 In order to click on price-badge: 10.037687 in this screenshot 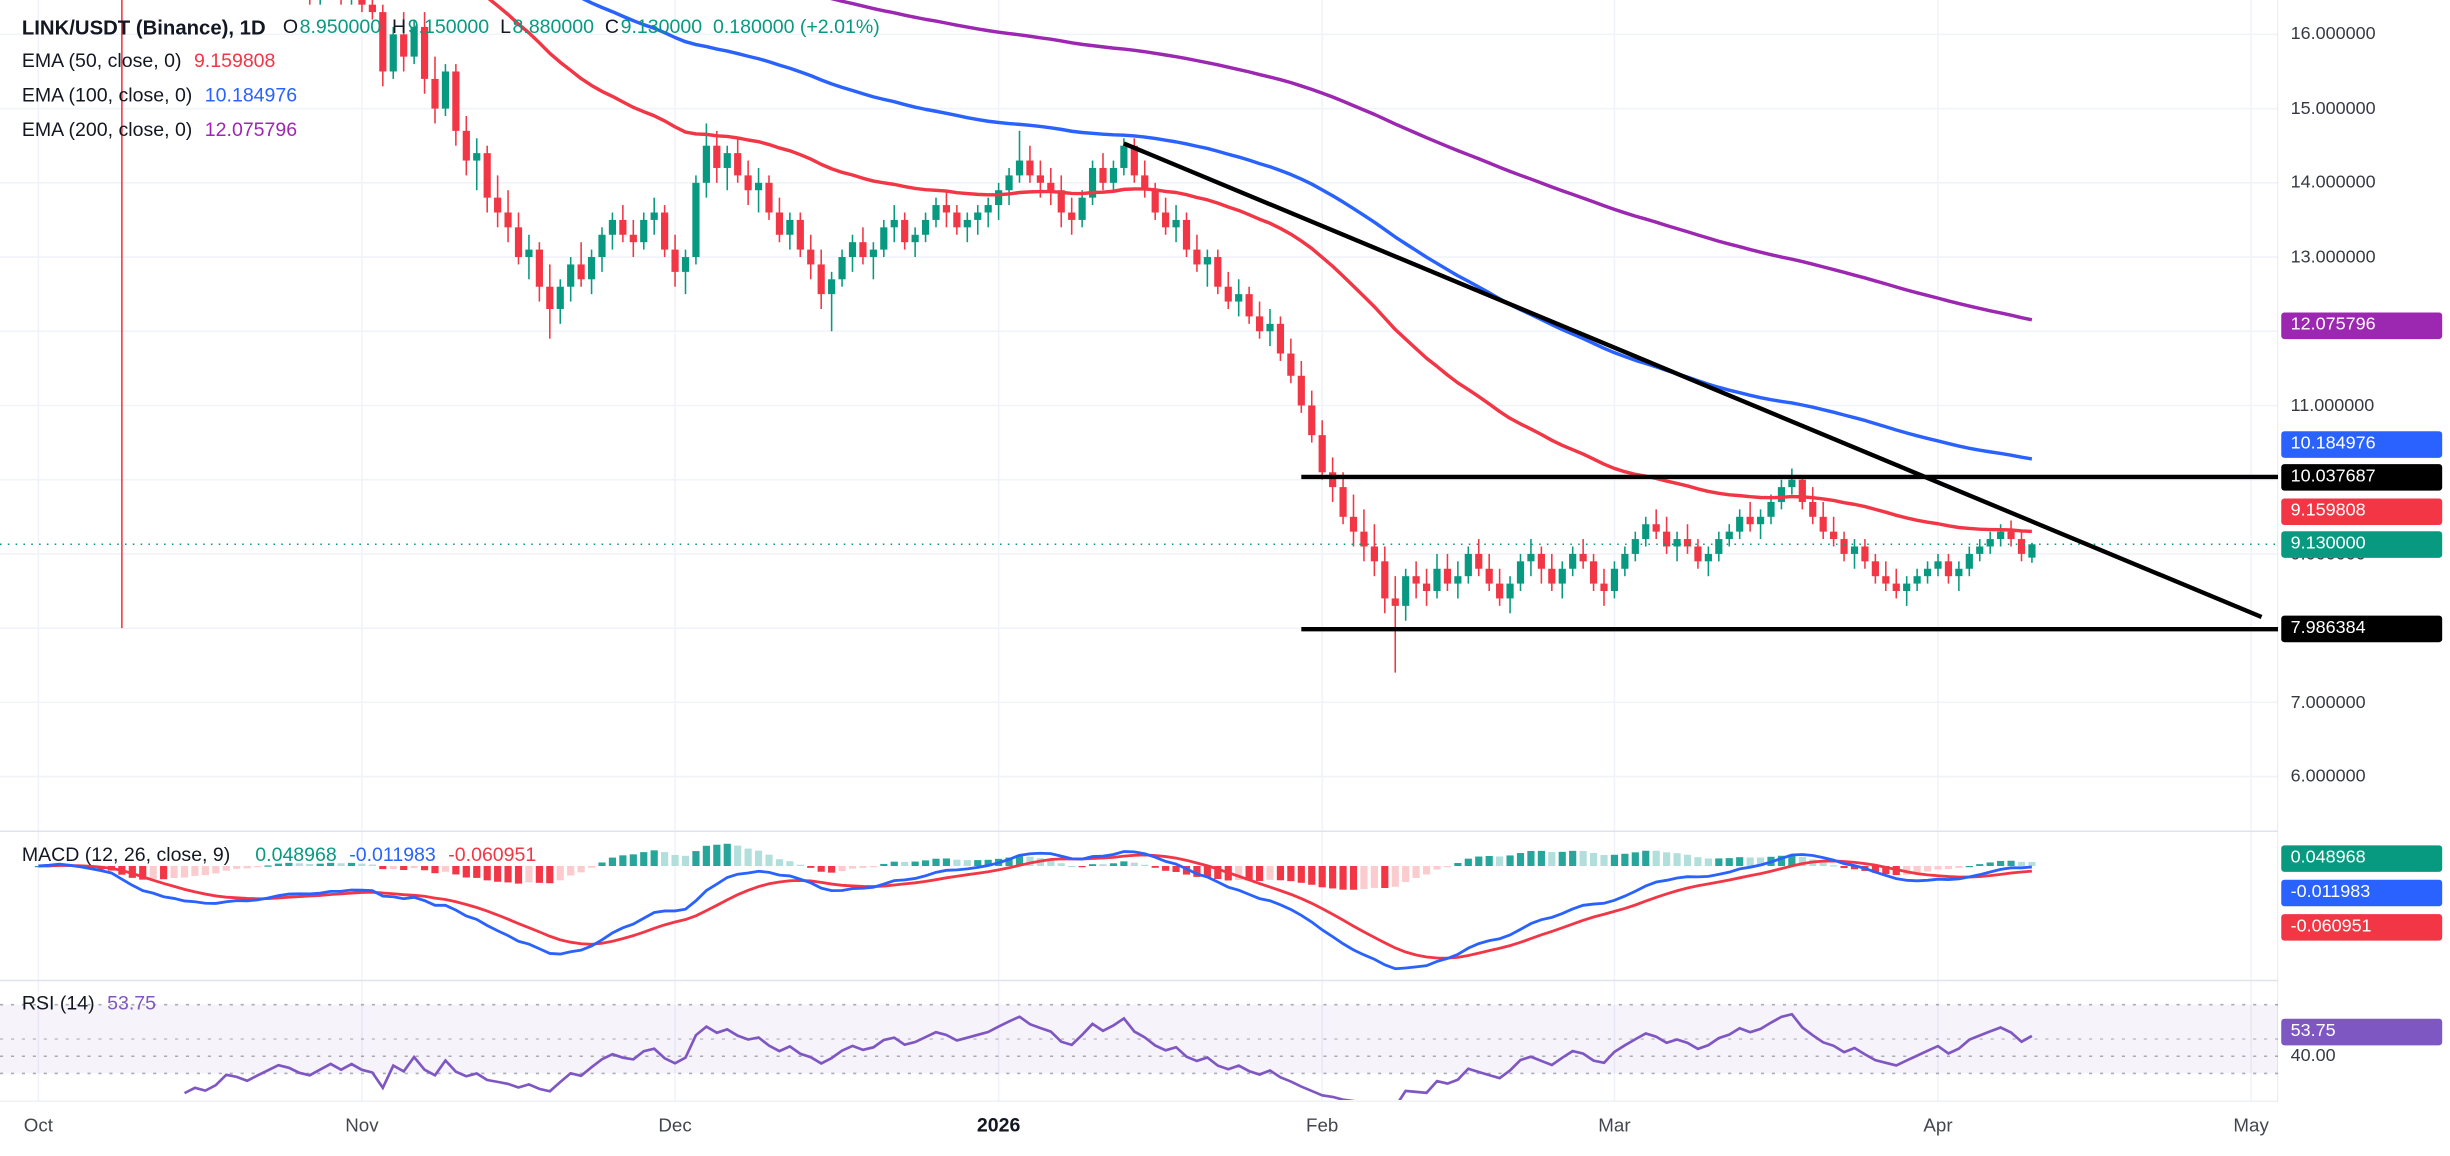, I will do `click(2362, 477)`.